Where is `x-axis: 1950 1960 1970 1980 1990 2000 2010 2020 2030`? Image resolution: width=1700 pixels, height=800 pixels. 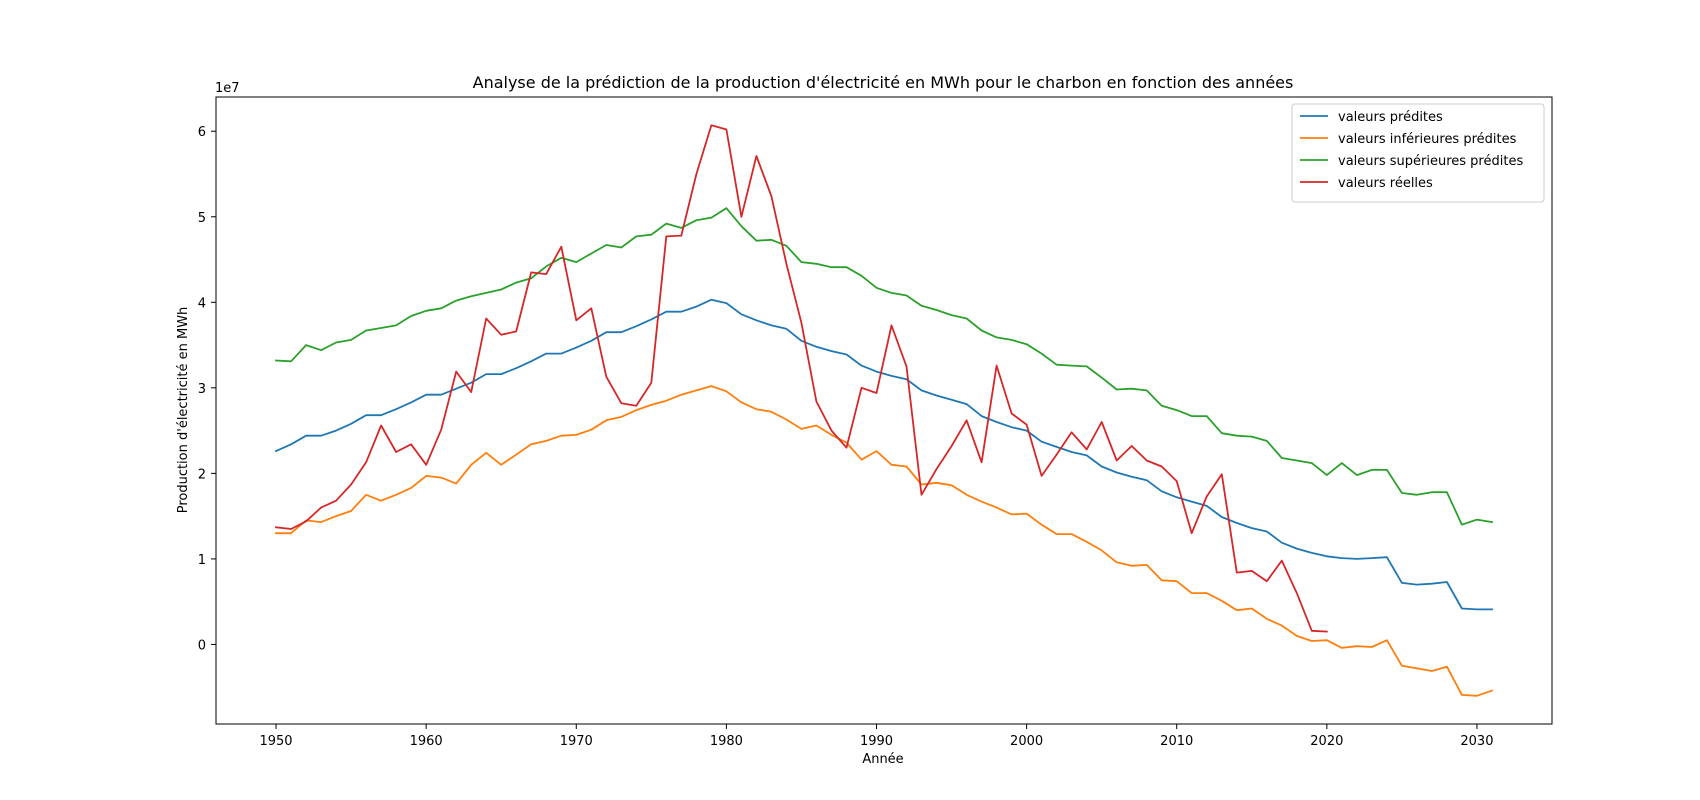
x-axis: 1950 1960 1970 1980 1990 2000 2010 2020 2030 is located at coordinates (876, 736).